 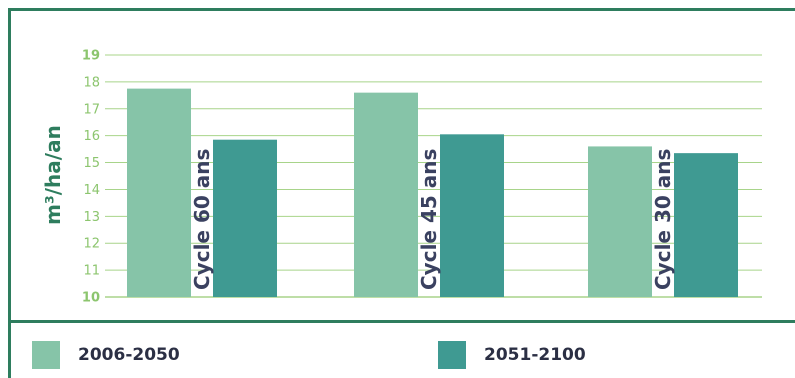 What do you see at coordinates (53, 175) in the screenshot?
I see `y-axis-title: m³/ha/an` at bounding box center [53, 175].